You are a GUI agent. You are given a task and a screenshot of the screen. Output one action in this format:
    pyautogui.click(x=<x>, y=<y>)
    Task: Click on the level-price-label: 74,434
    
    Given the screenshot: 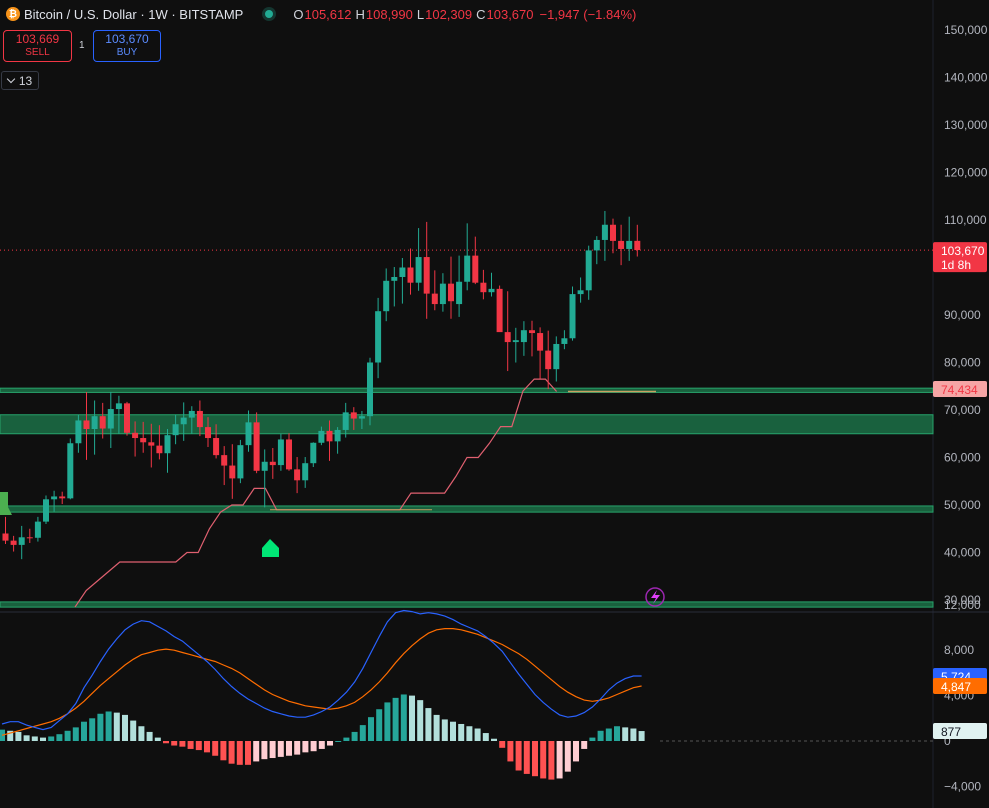 What is the action you would take?
    pyautogui.click(x=959, y=390)
    